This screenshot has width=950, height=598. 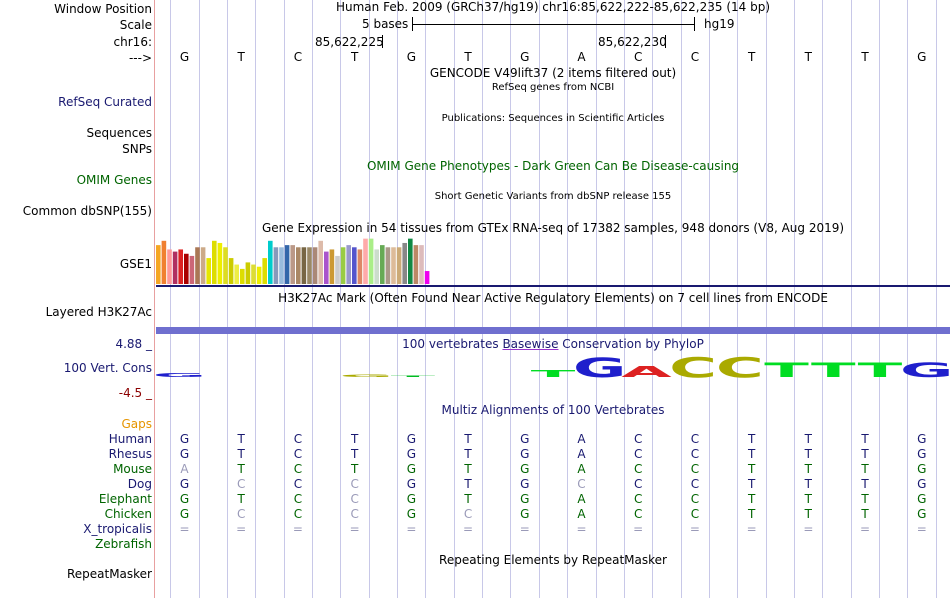 What do you see at coordinates (530, 344) in the screenshot?
I see `cons-title-basewise-link: Basewise` at bounding box center [530, 344].